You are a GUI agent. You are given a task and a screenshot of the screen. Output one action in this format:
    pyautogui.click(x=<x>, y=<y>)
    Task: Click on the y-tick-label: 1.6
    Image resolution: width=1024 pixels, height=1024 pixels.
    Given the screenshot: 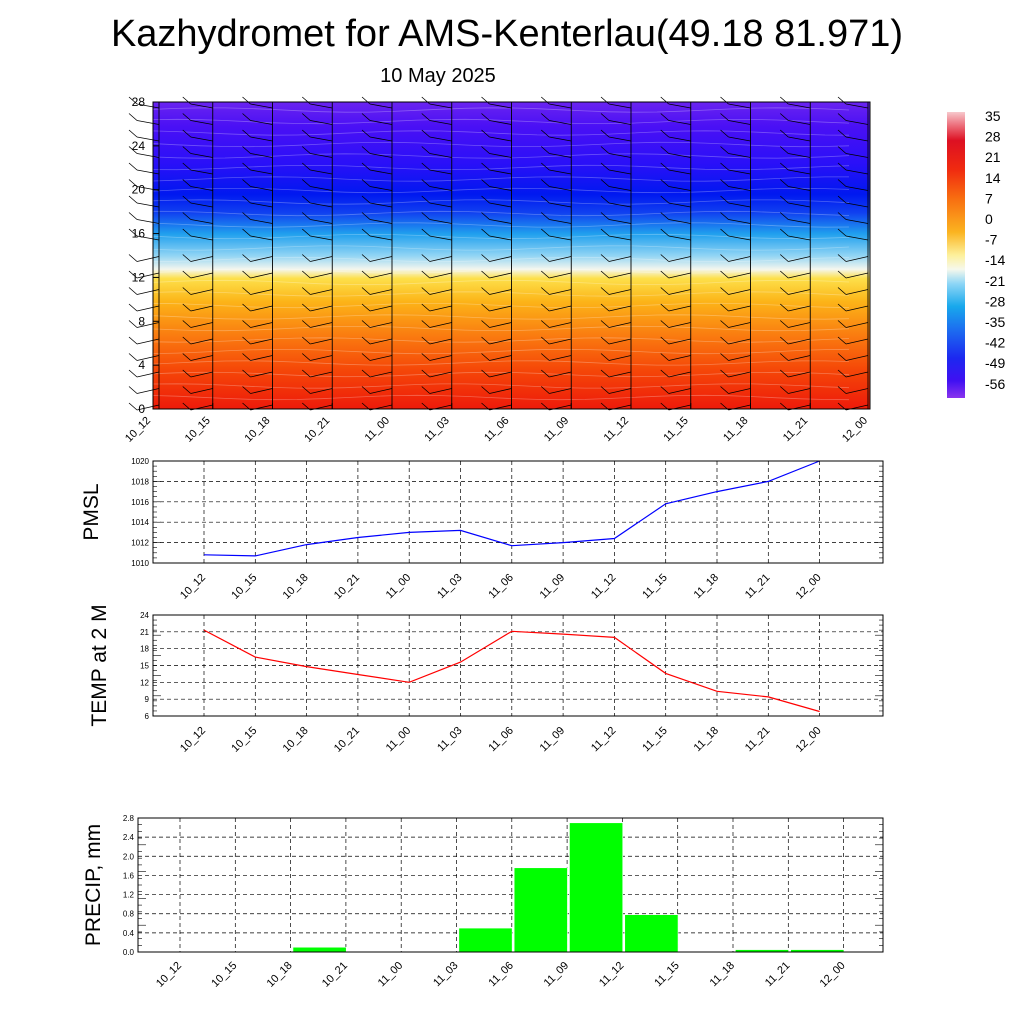 What is the action you would take?
    pyautogui.click(x=129, y=875)
    